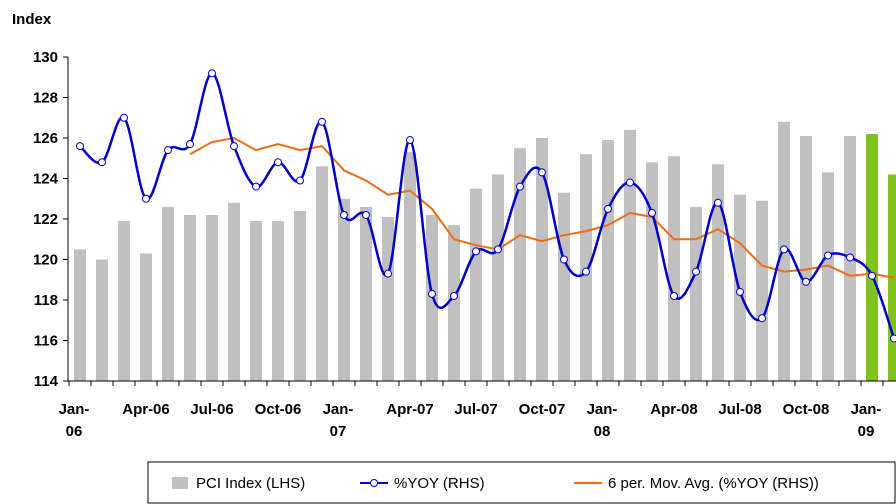  I want to click on y-tick-label: 128, so click(45, 98).